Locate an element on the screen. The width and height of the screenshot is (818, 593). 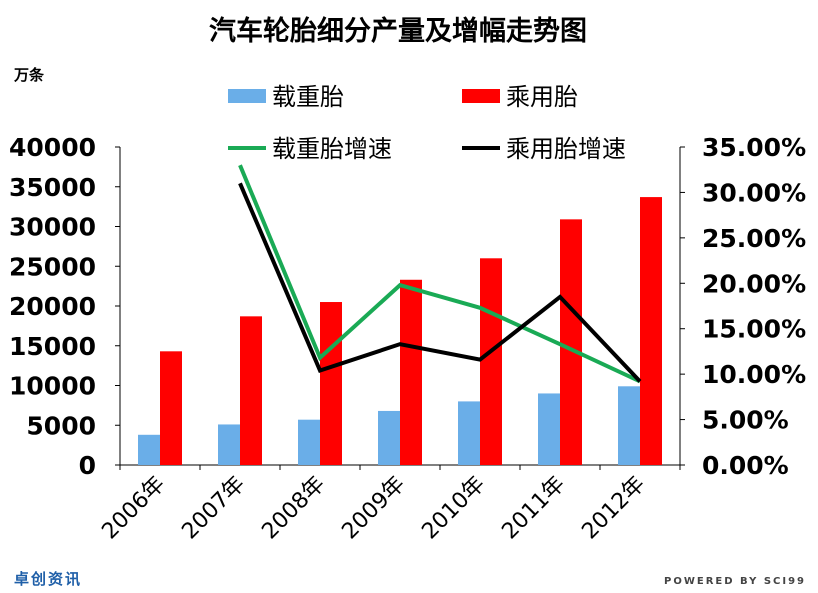
right-axis-tick-label: 35.00% is located at coordinates (754, 147).